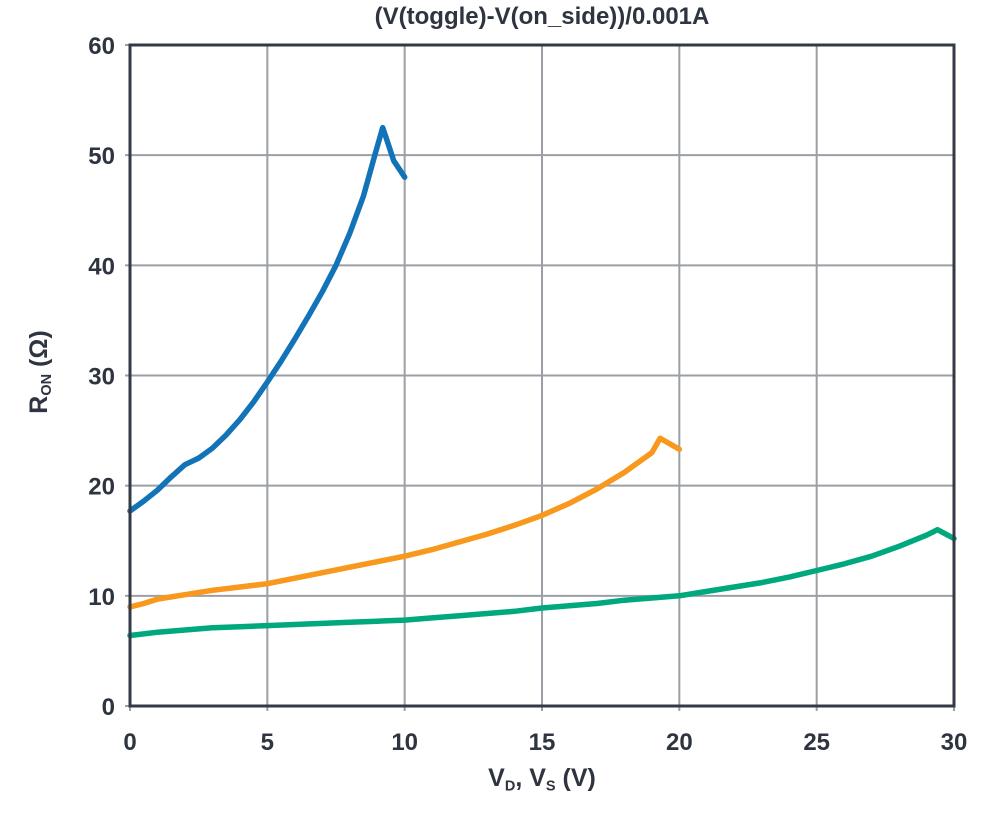  Describe the element at coordinates (542, 742) in the screenshot. I see `x-tick-label: 15` at that location.